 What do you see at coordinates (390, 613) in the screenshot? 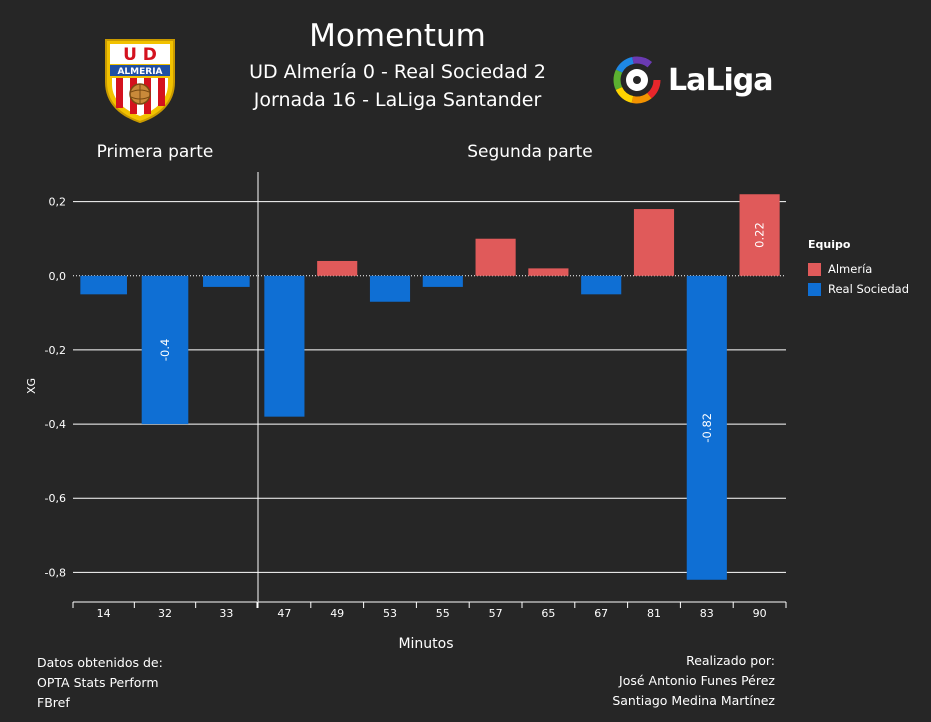
I see `x-tick-label: 53` at bounding box center [390, 613].